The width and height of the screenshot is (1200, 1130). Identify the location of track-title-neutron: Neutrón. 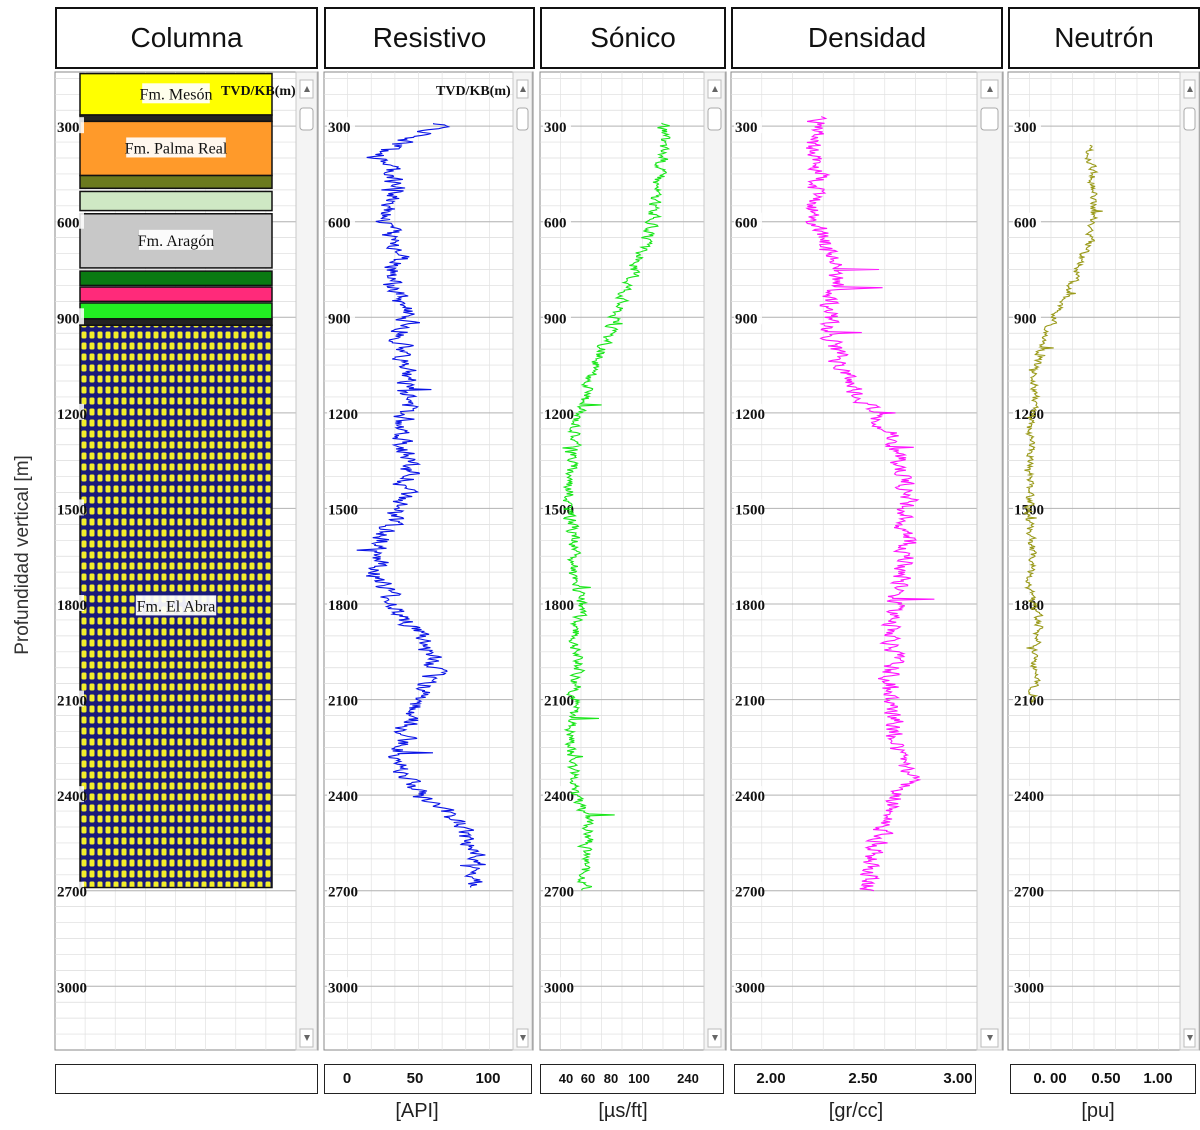
(1104, 38).